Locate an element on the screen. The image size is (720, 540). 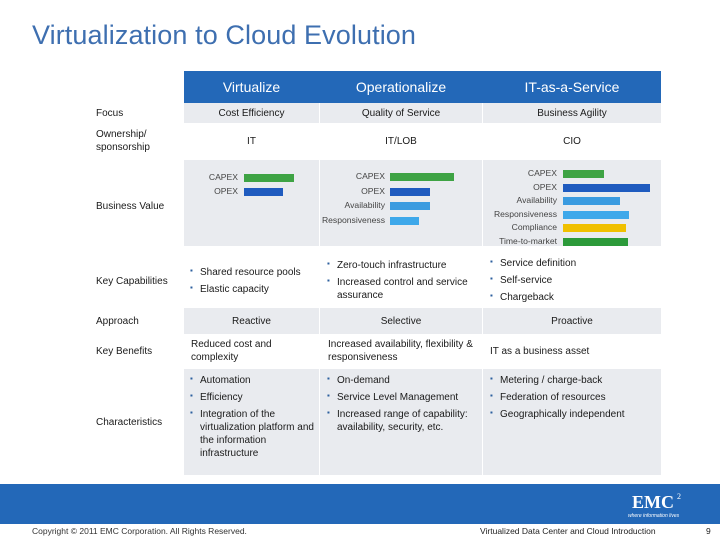
list-item: Geographically independent is located at coordinates (573, 414).